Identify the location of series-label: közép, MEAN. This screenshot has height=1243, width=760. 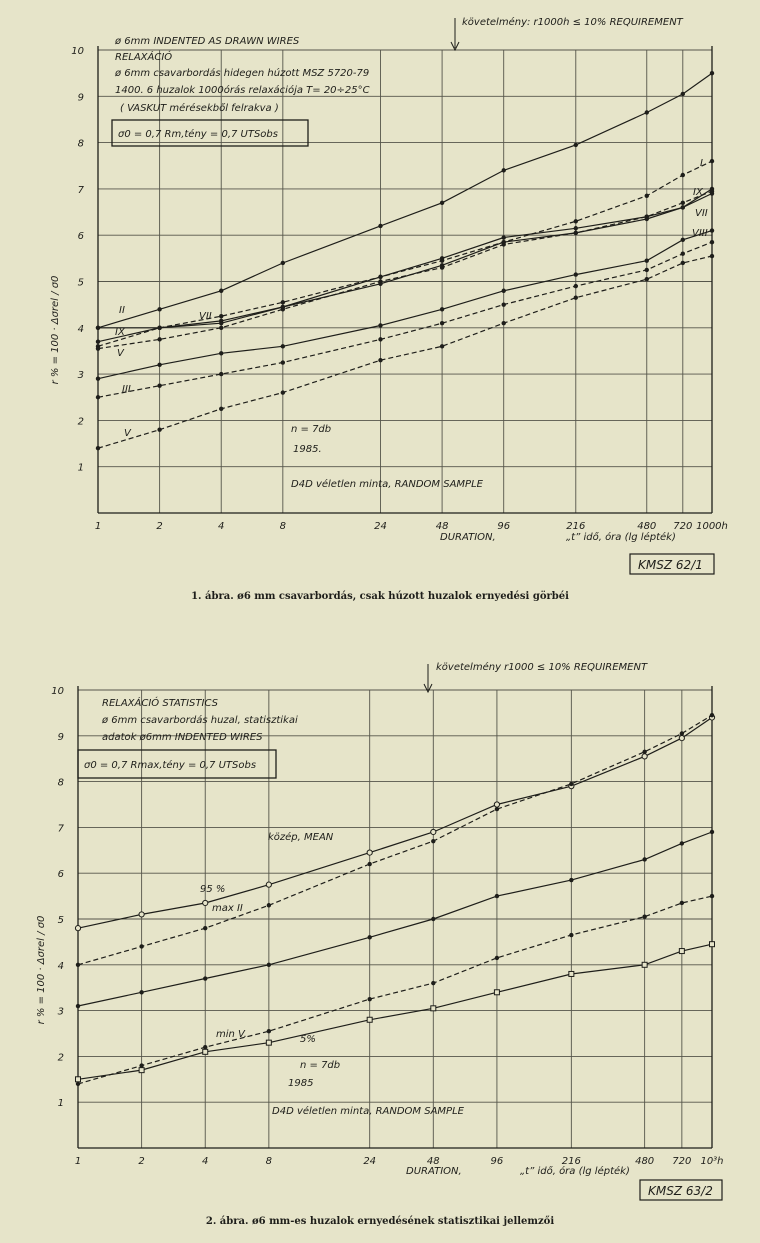
(301, 837).